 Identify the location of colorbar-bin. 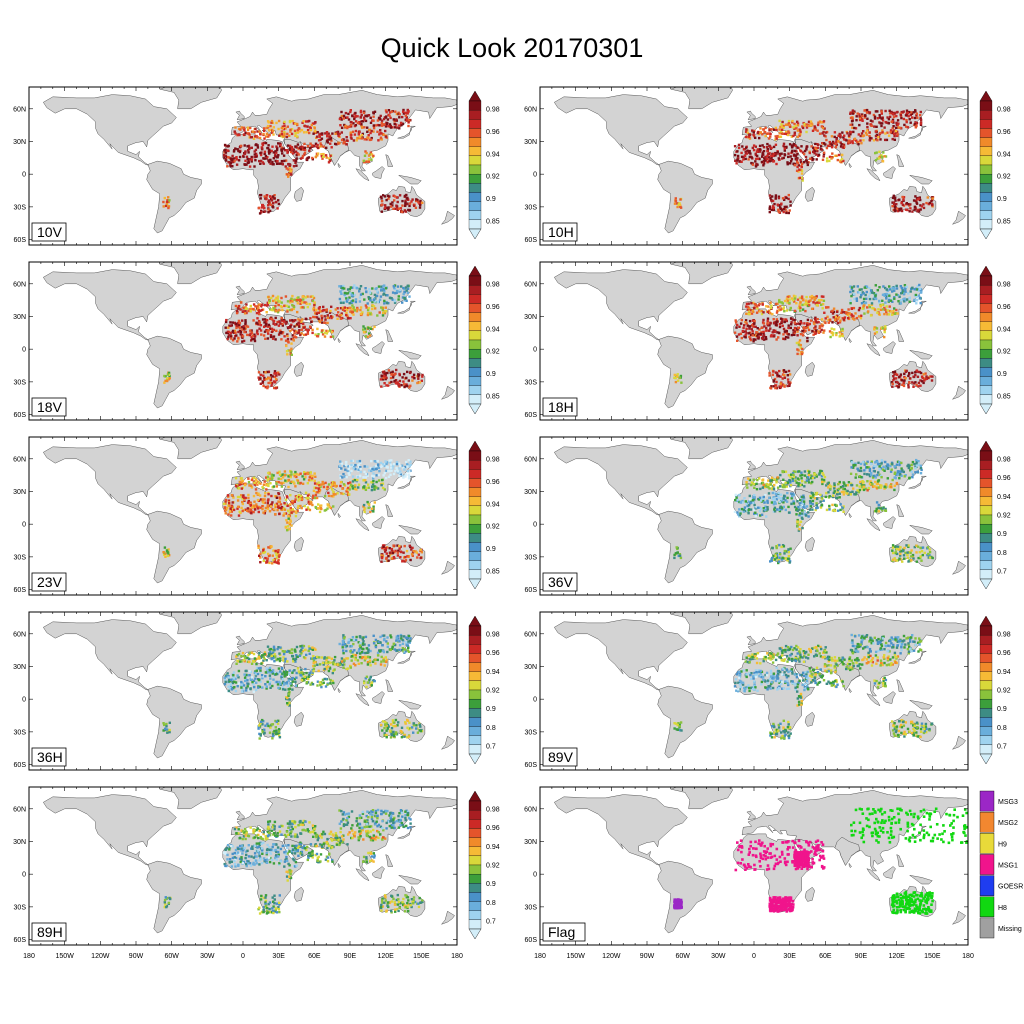
(986, 280).